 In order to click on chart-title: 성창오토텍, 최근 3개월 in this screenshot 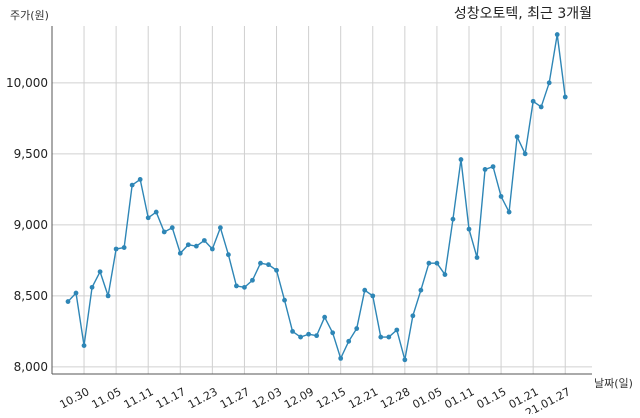, I will do `click(523, 14)`.